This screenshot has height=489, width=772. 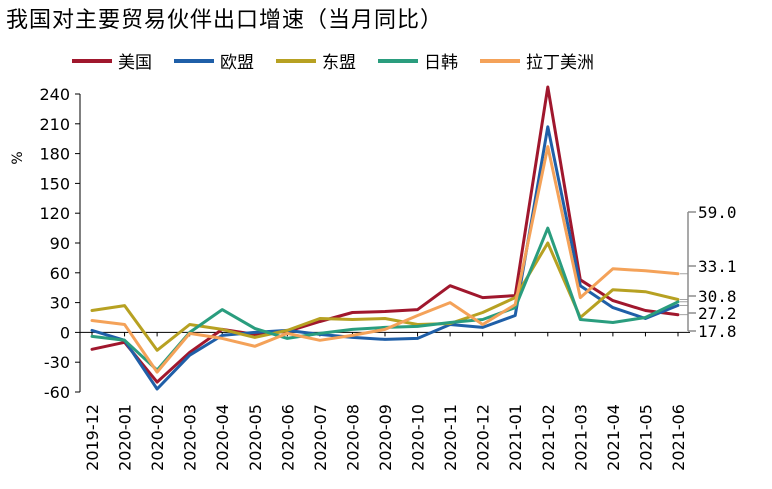 I want to click on x-tick-label-16: 2021-04, so click(x=613, y=437).